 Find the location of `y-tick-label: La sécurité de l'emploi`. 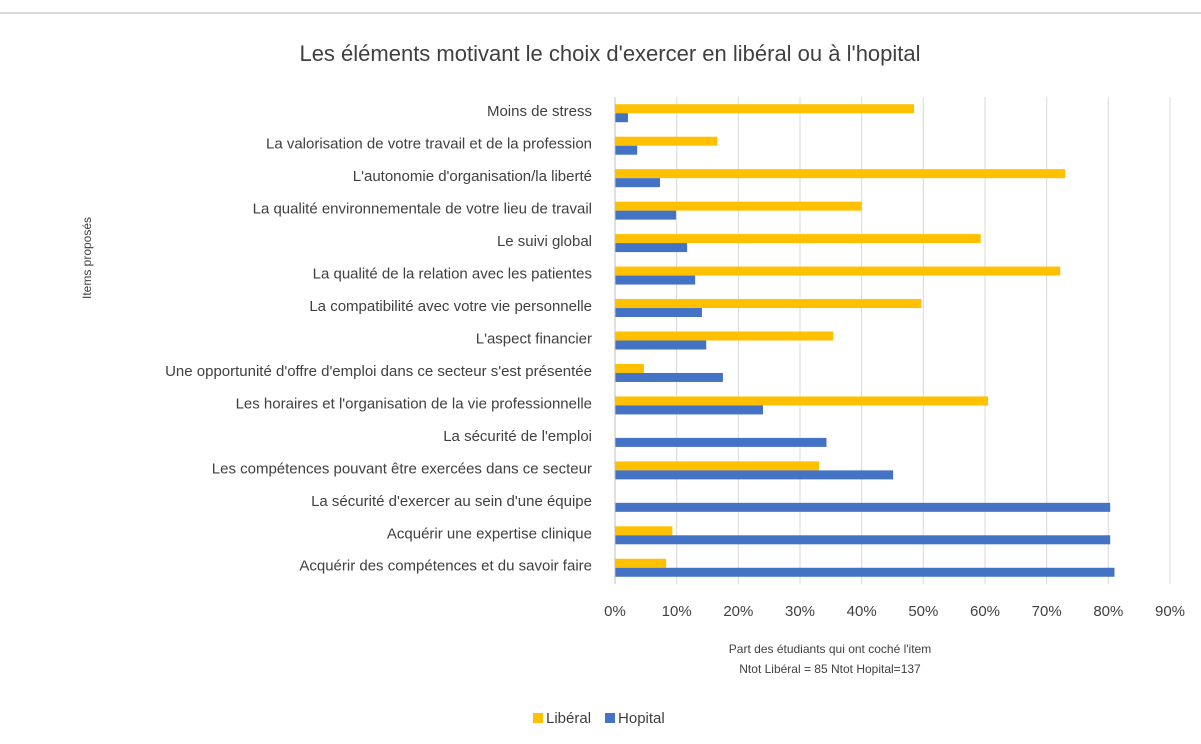

y-tick-label: La sécurité de l'emploi is located at coordinates (517, 436).